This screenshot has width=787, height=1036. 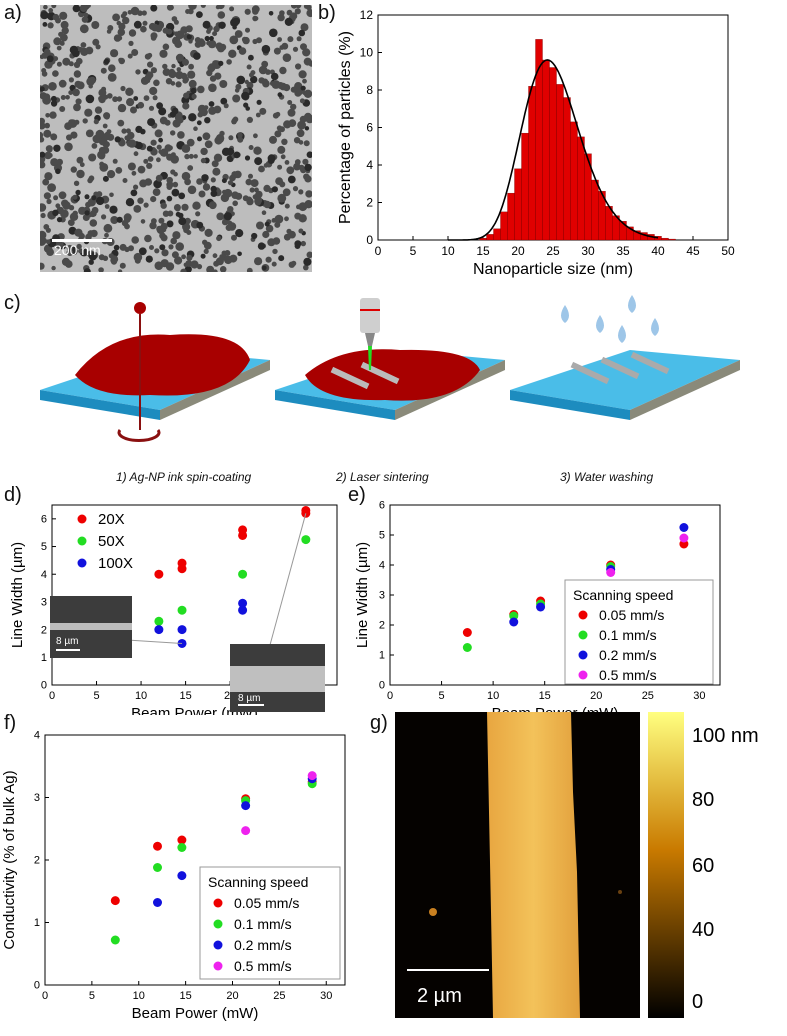 I want to click on y-tick-label: 5, so click(x=44, y=547).